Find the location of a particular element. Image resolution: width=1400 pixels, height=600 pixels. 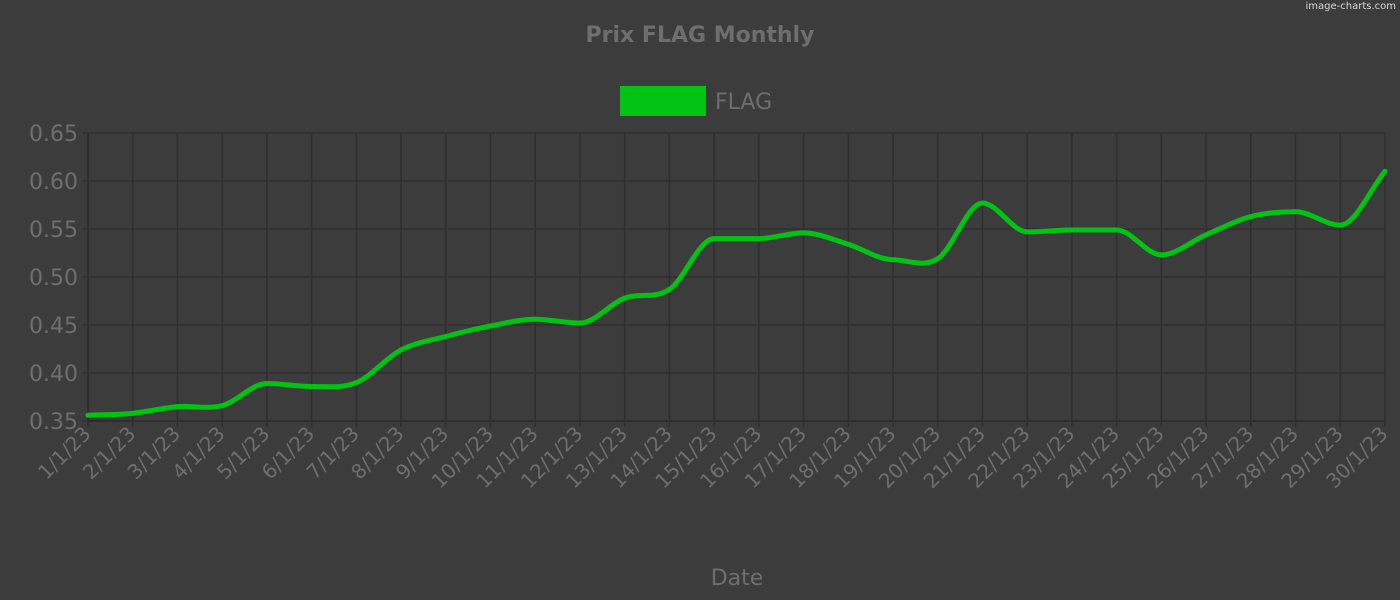

y-tick-label: 0.55 is located at coordinates (53, 230).